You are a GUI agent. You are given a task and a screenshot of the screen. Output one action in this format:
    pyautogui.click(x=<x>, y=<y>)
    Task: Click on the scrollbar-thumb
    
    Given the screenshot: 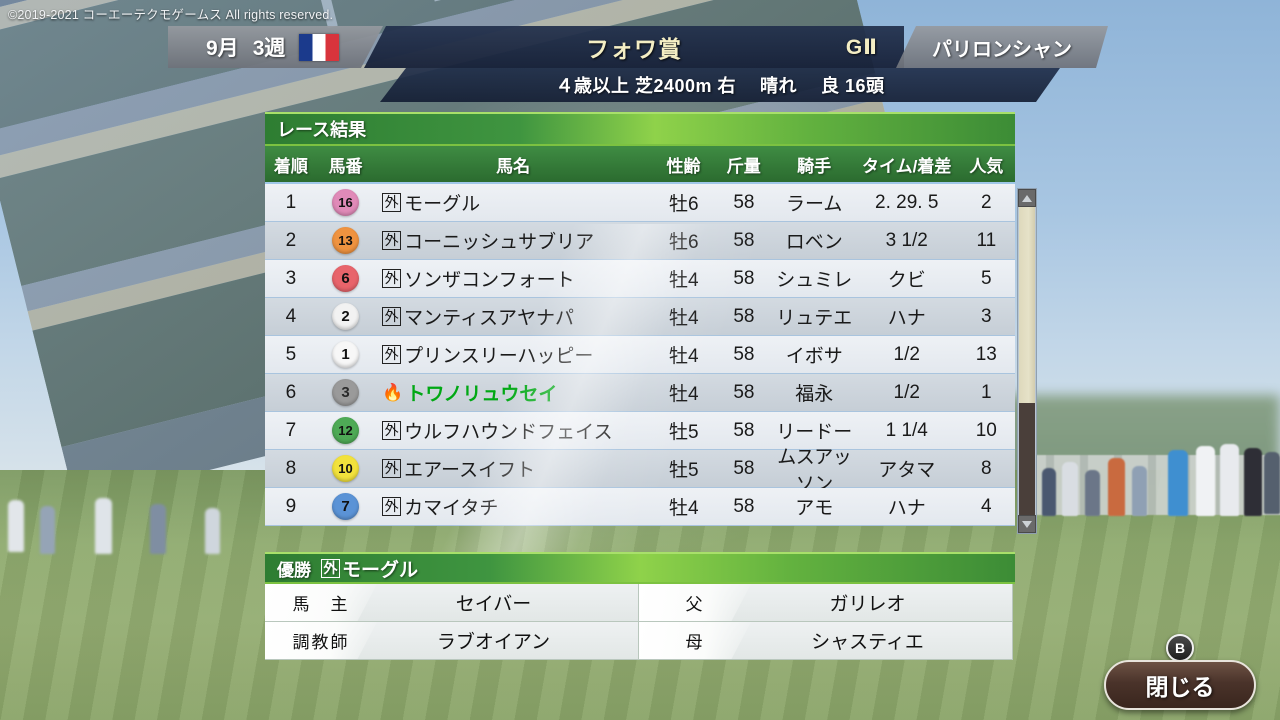 What is the action you would take?
    pyautogui.click(x=1027, y=305)
    